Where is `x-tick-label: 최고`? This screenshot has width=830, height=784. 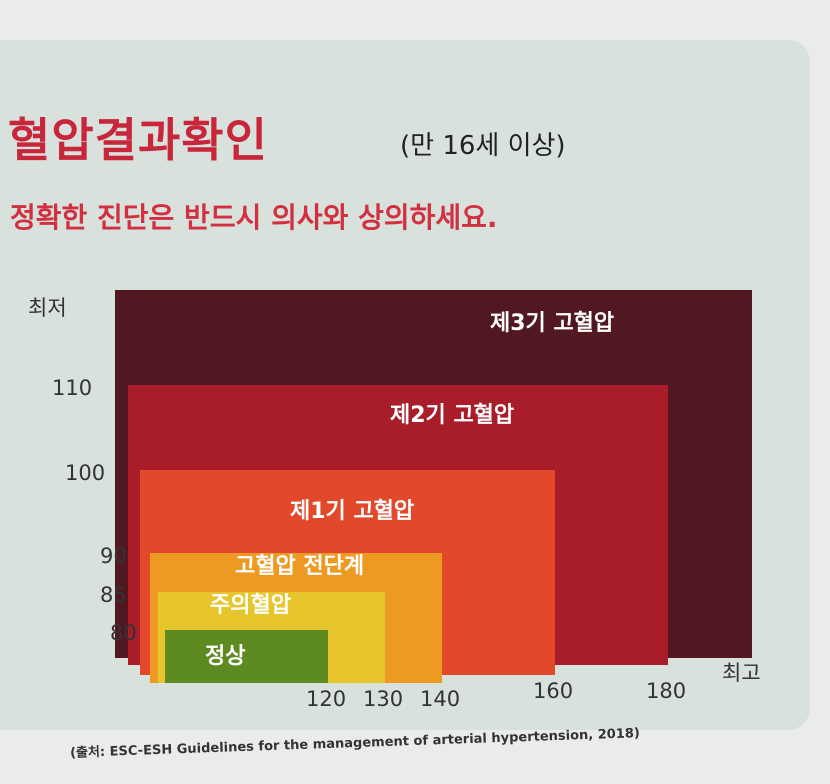
x-tick-label: 최고 is located at coordinates (741, 673).